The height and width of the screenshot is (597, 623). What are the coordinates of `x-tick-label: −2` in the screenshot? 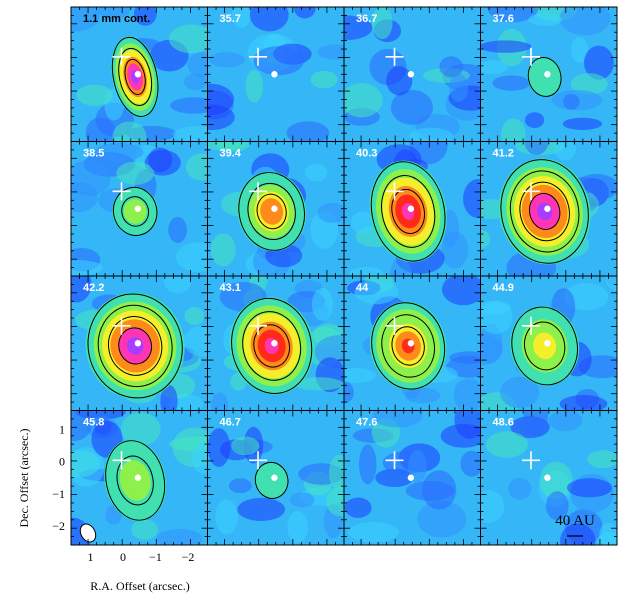 It's located at (188, 557).